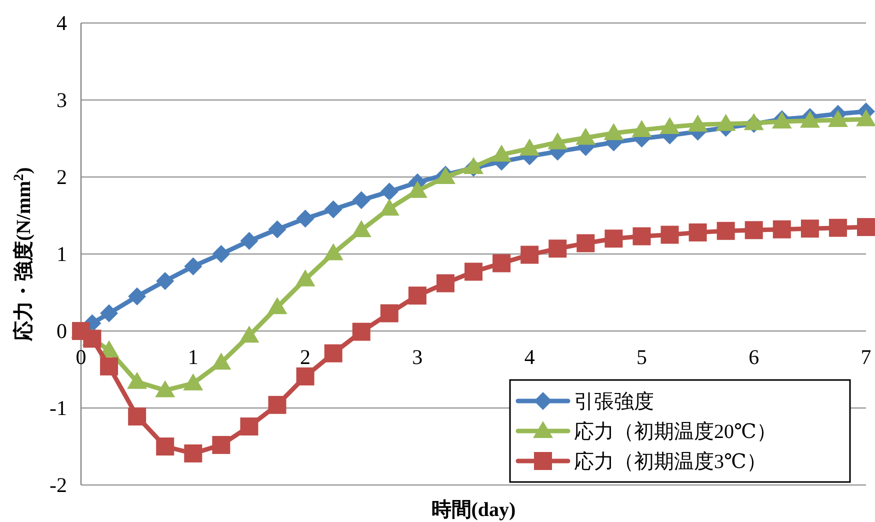 The height and width of the screenshot is (522, 875). What do you see at coordinates (641, 357) in the screenshot?
I see `x-tick-label: 5` at bounding box center [641, 357].